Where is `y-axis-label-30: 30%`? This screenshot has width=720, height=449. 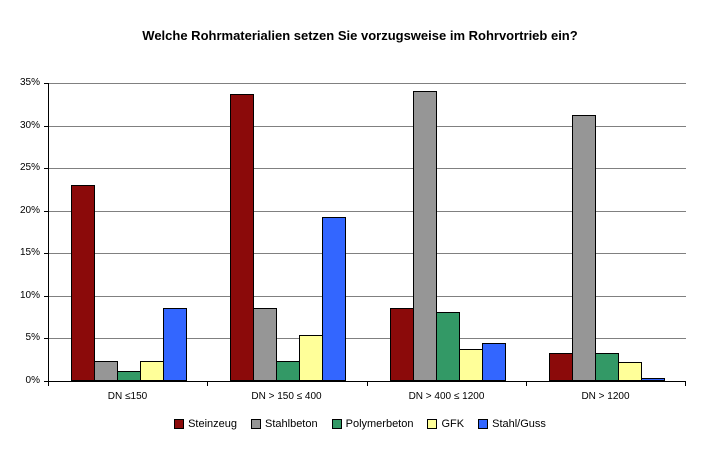 y-axis-label-30: 30% is located at coordinates (29, 125).